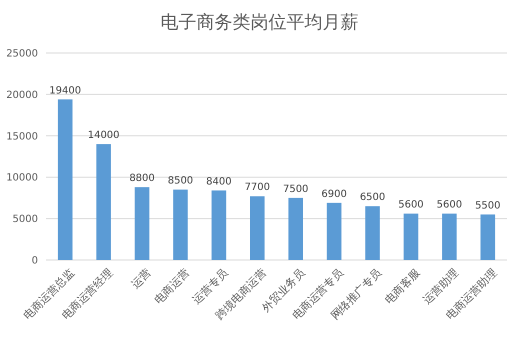  Describe the element at coordinates (22, 95) in the screenshot. I see `y-tick-label: 20000` at that location.